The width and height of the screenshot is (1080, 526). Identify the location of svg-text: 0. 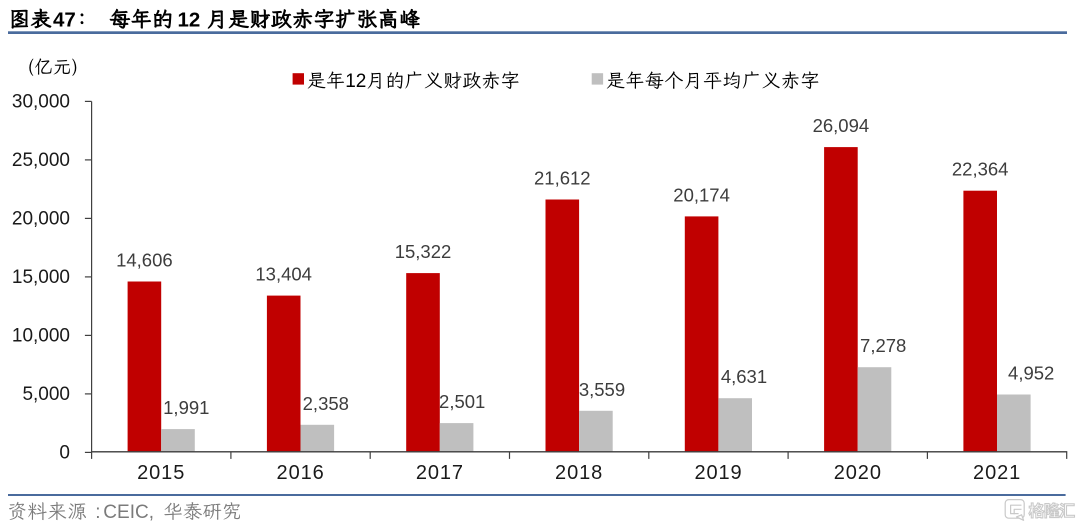
(64, 452).